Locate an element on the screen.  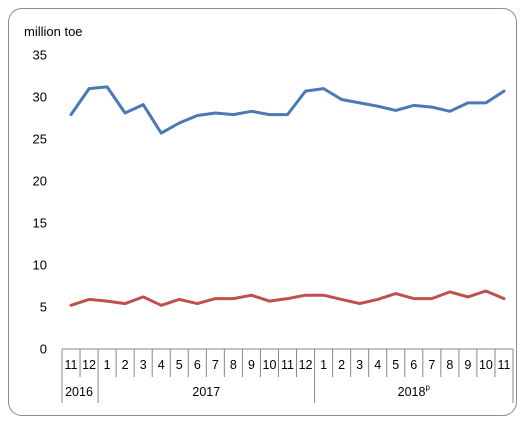
year-label-superscript: p is located at coordinates (427, 387).